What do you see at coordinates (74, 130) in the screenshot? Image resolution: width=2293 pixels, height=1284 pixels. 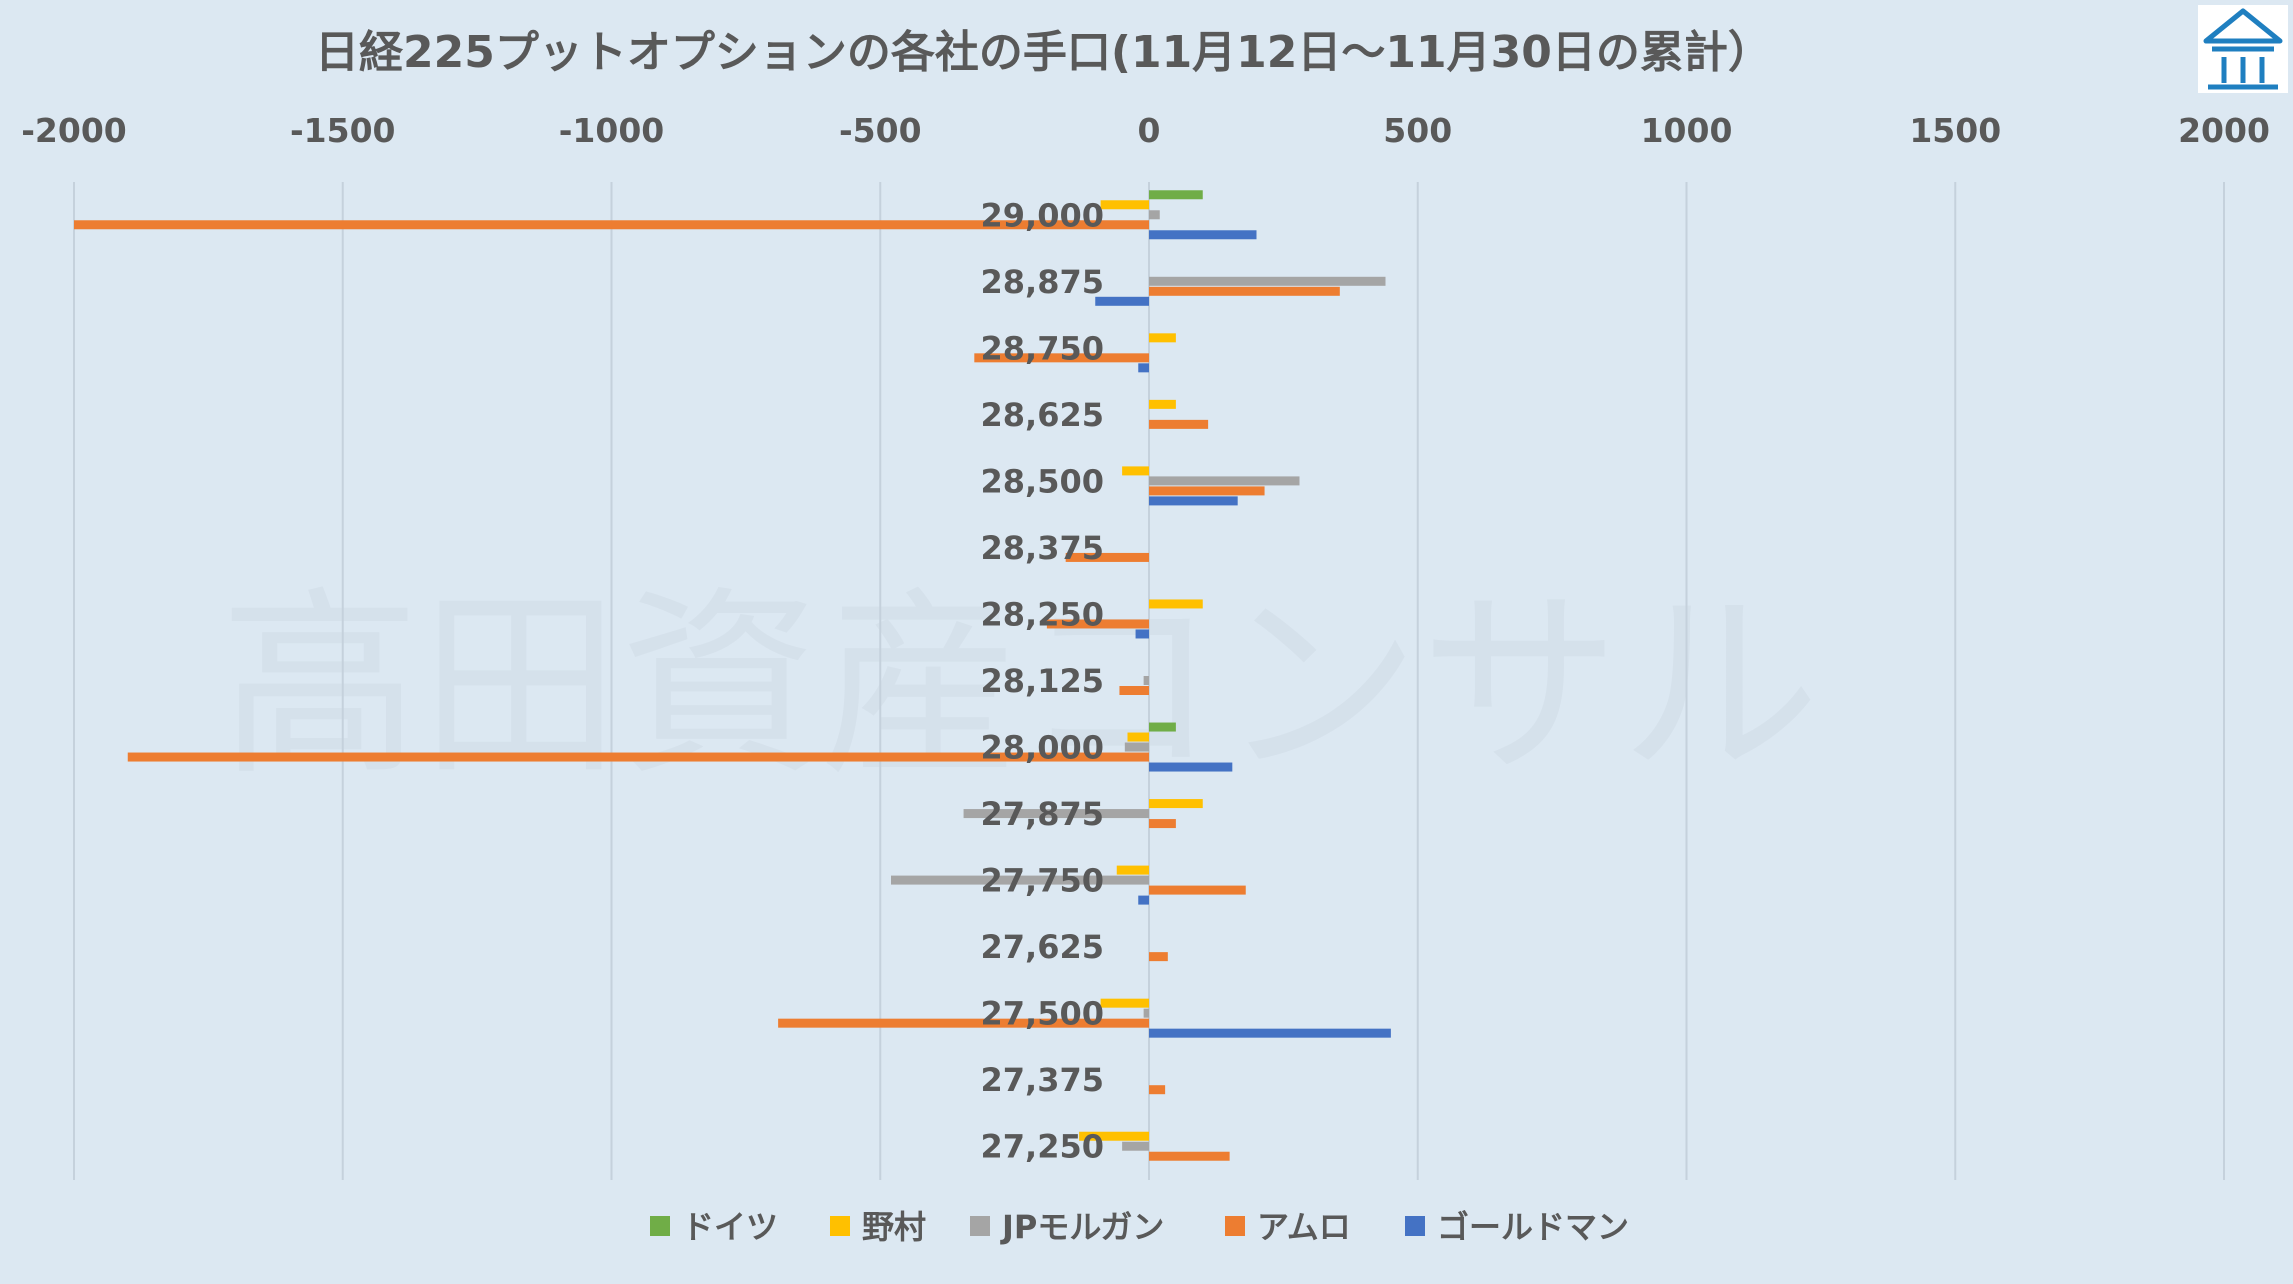 I see `x-tick-label: -2000` at bounding box center [74, 130].